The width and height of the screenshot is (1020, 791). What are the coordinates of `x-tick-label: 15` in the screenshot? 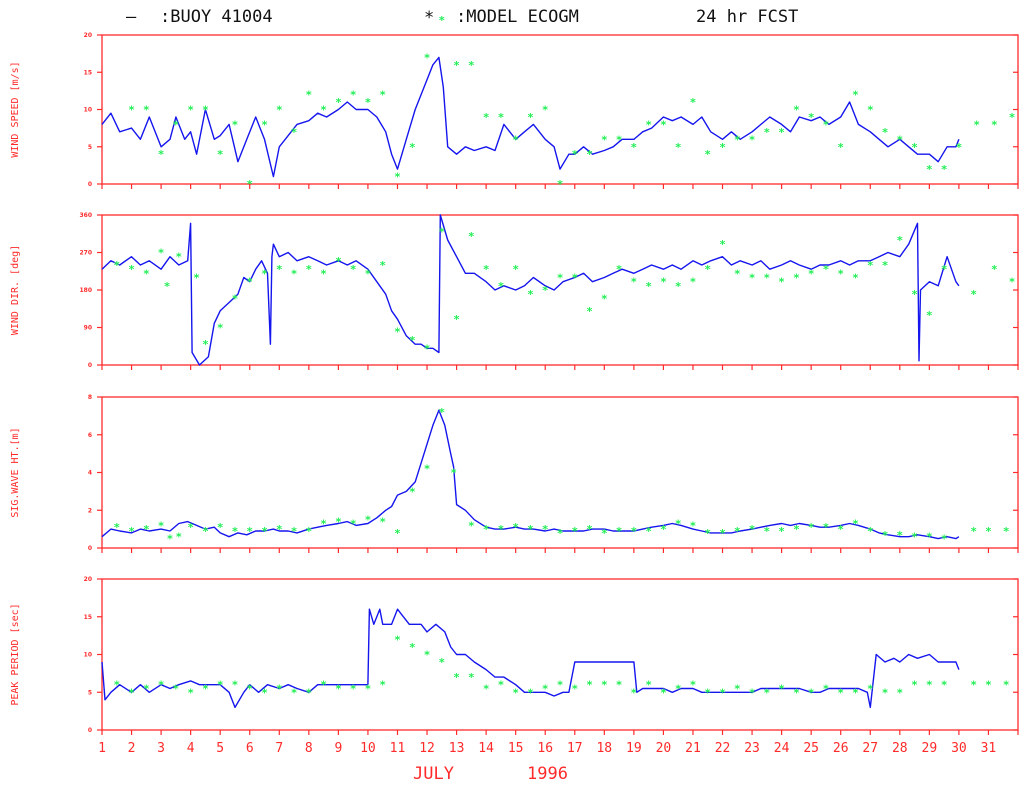 It's located at (516, 748).